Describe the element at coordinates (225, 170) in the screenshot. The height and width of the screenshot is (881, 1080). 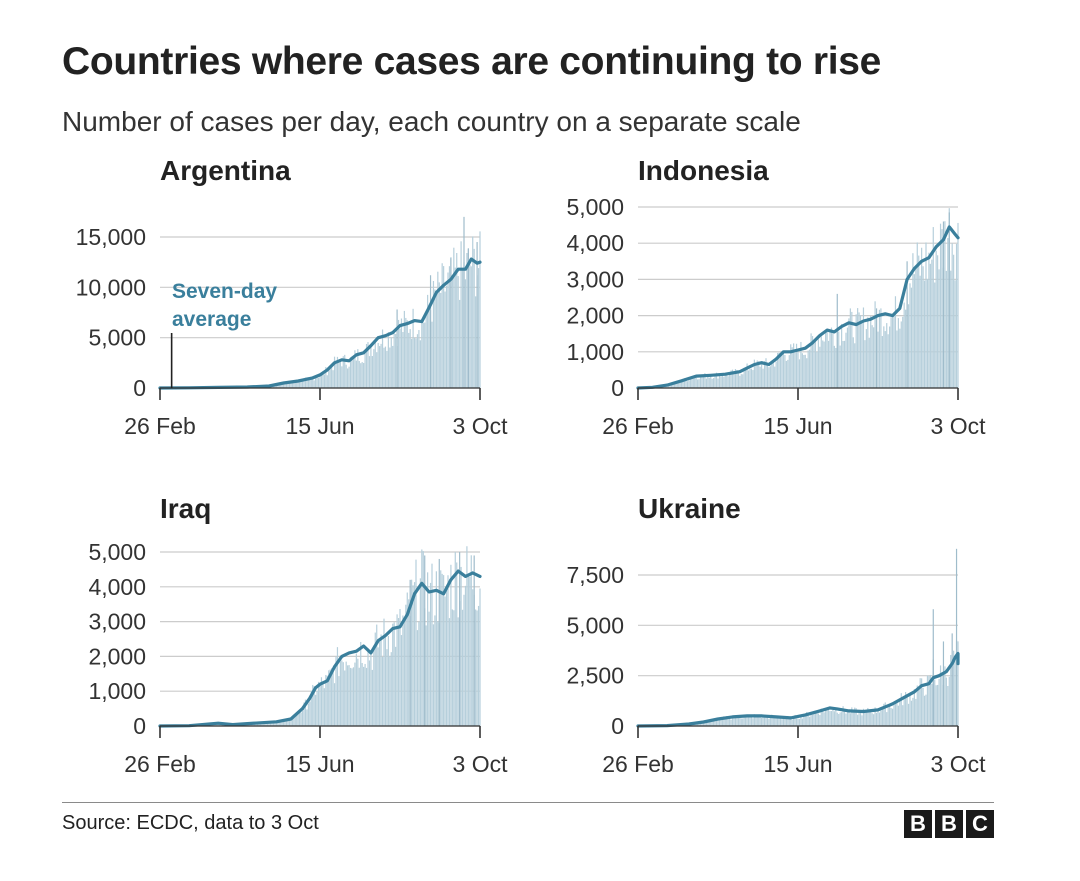
I see `panel-title: Argentina` at that location.